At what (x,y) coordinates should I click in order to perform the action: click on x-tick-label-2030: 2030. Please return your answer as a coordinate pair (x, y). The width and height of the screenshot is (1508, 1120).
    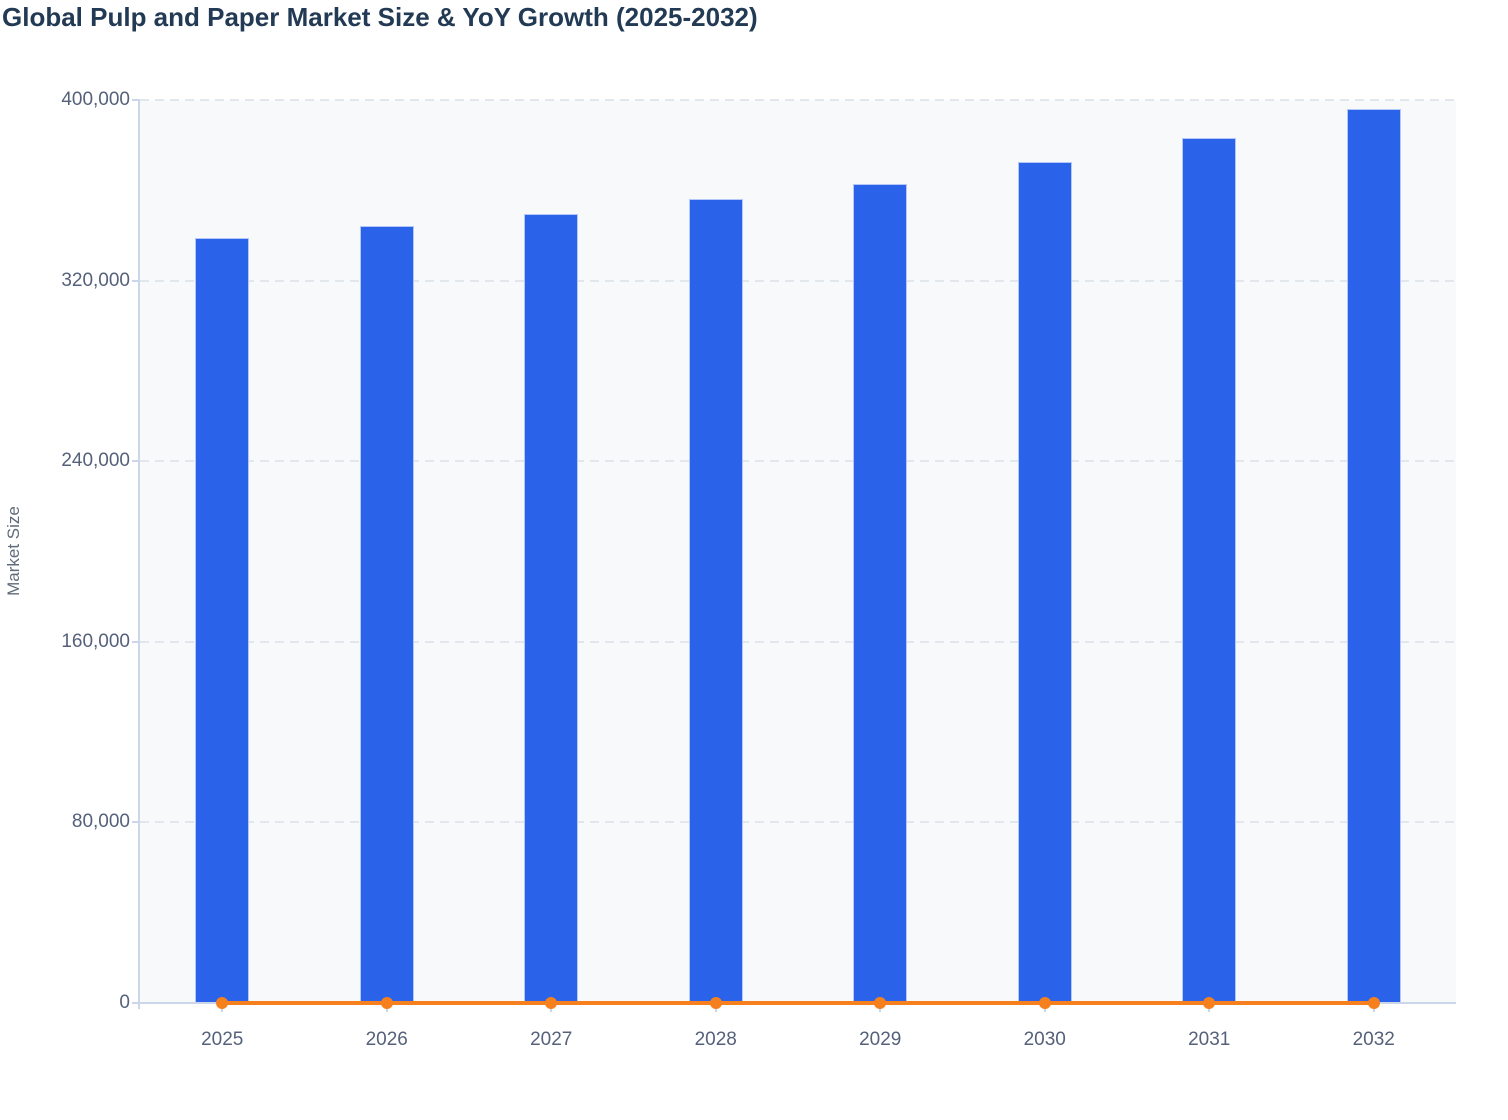
    Looking at the image, I should click on (1044, 1039).